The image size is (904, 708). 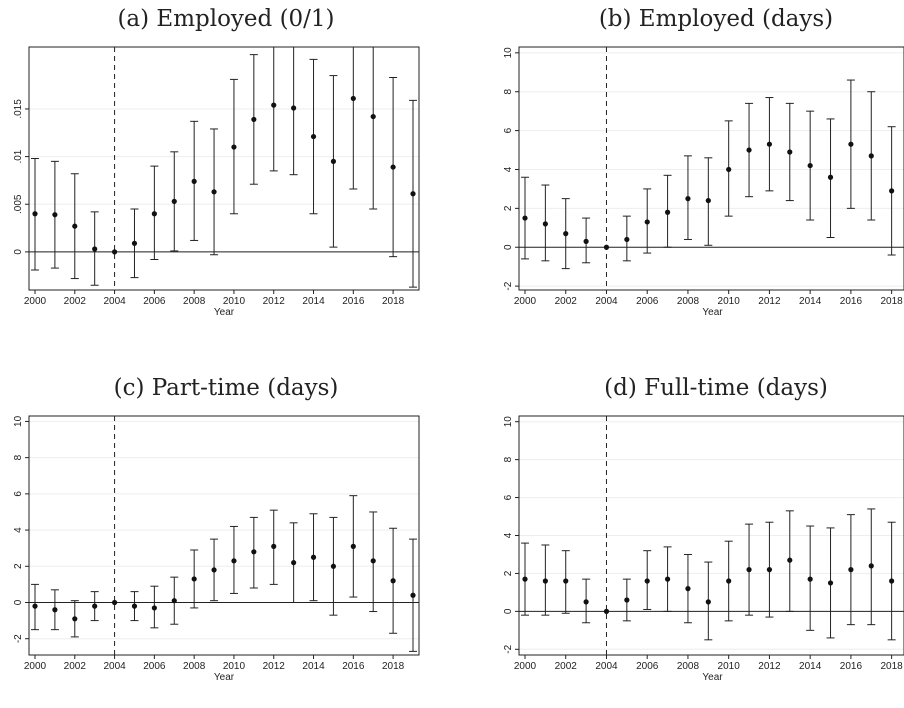 I want to click on plot-frame, so click(x=711, y=168).